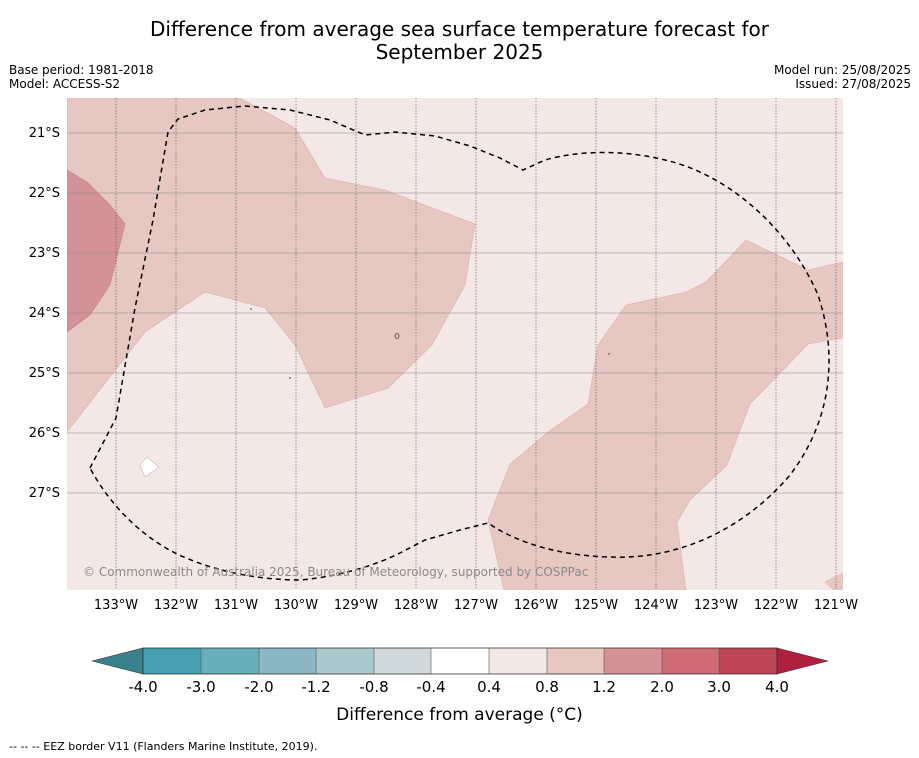 The image size is (919, 758). What do you see at coordinates (536, 605) in the screenshot?
I see `lon-label: 126°W` at bounding box center [536, 605].